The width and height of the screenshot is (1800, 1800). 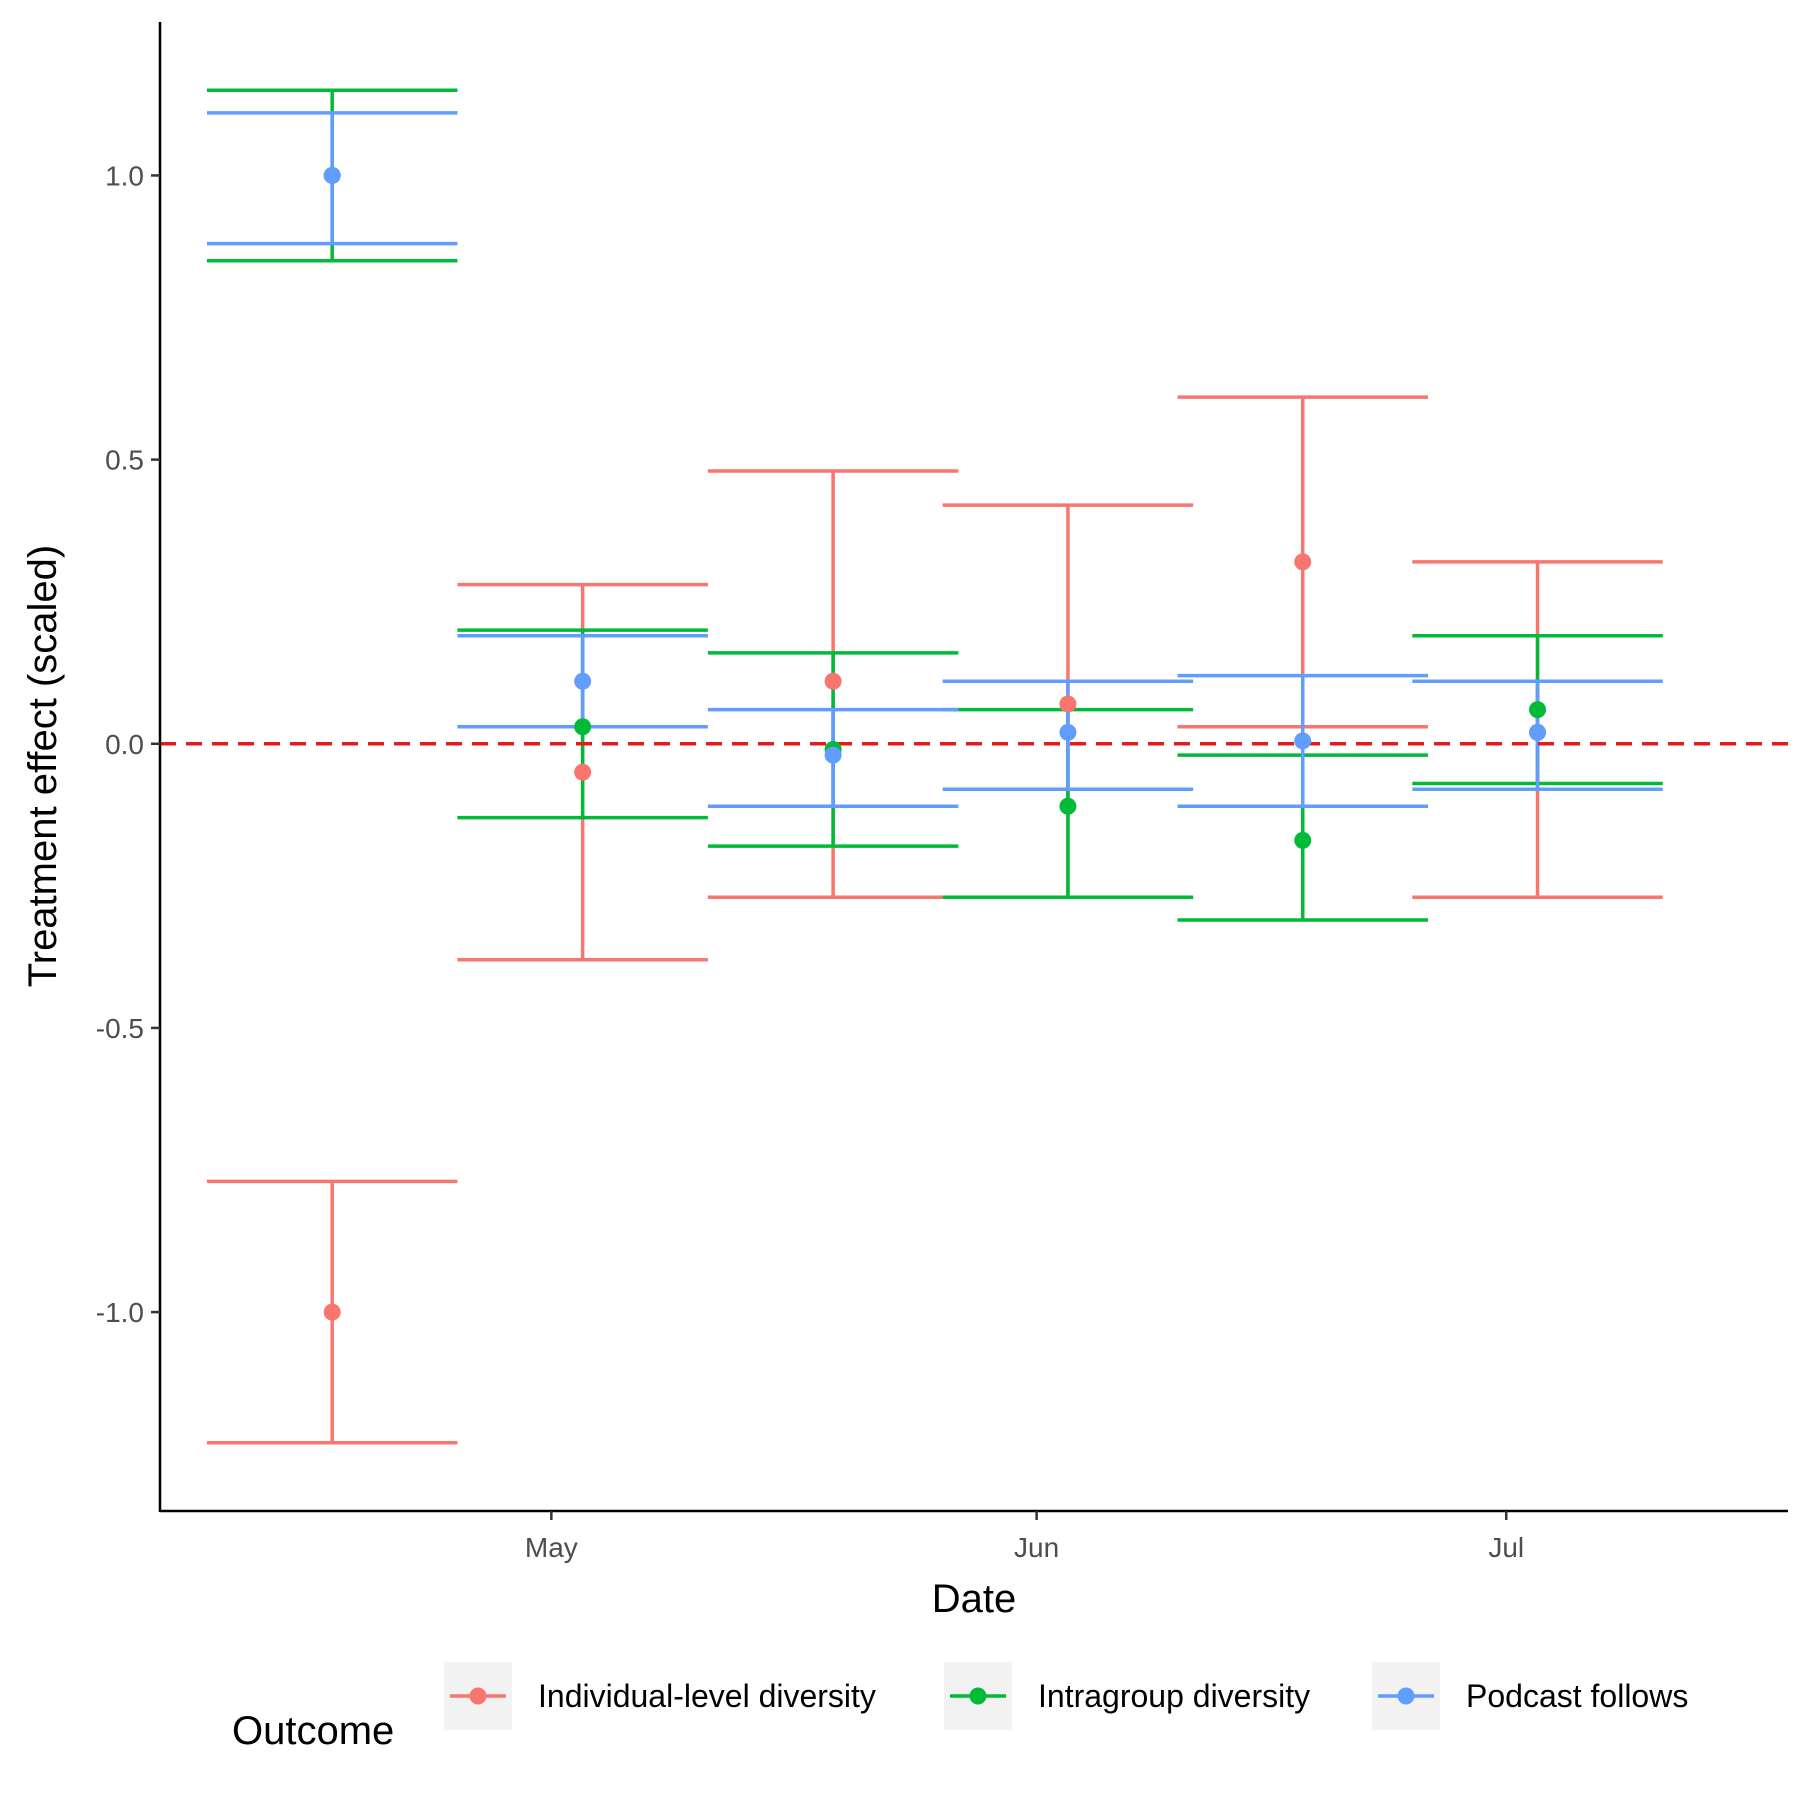 I want to click on y-tick-label: -1.0, so click(x=120, y=1312).